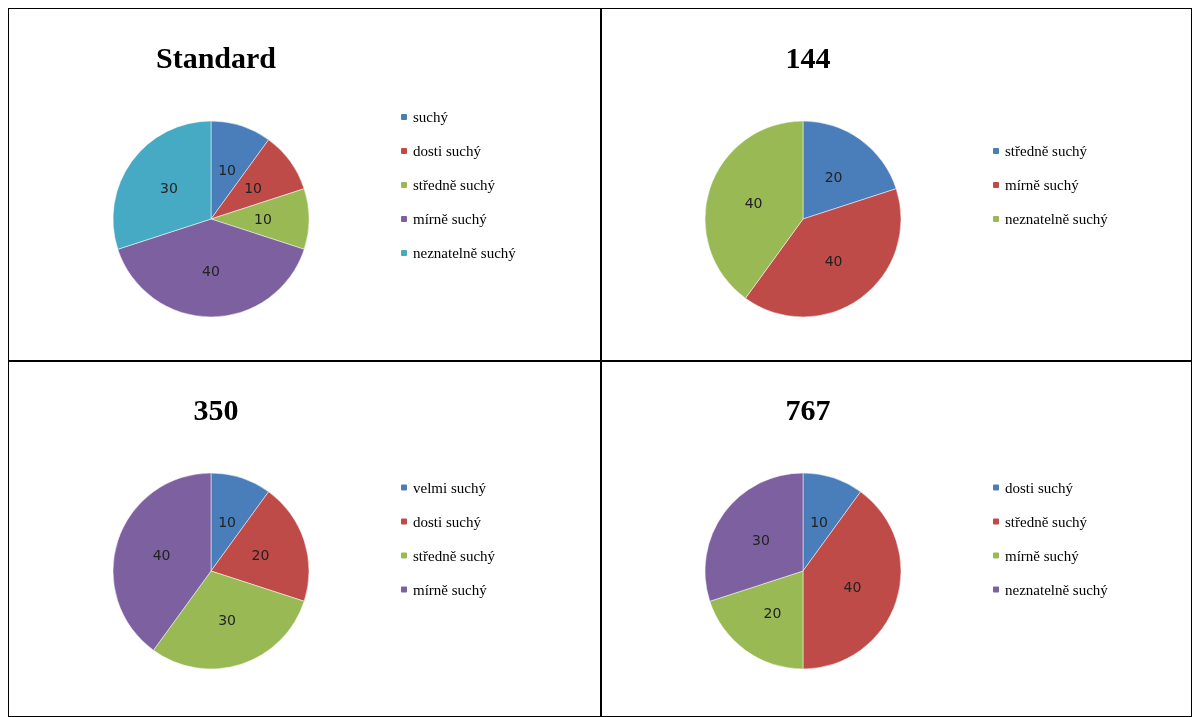 The height and width of the screenshot is (717, 1200). What do you see at coordinates (450, 487) in the screenshot?
I see `legend-label: velmi suchý` at bounding box center [450, 487].